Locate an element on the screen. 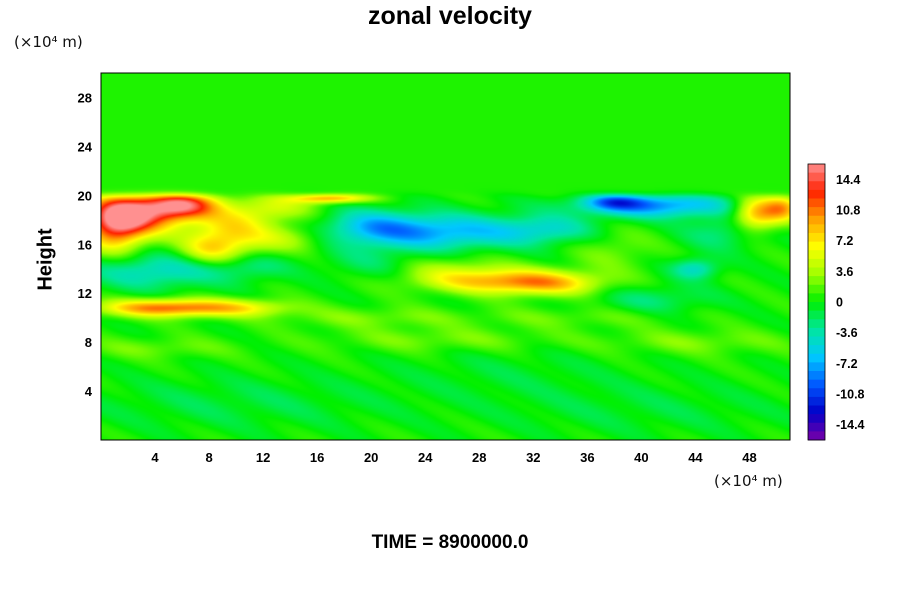 This screenshot has height=600, width=900. x-tick-label: 32 is located at coordinates (533, 457).